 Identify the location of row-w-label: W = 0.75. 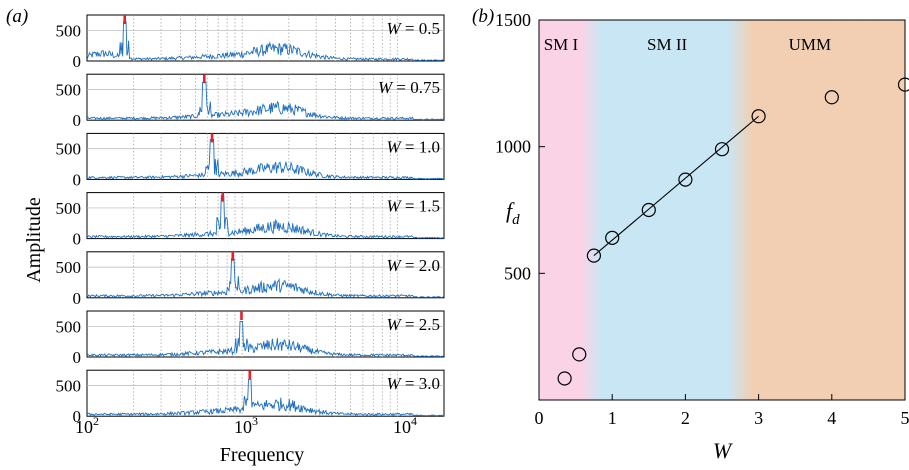
(409, 87).